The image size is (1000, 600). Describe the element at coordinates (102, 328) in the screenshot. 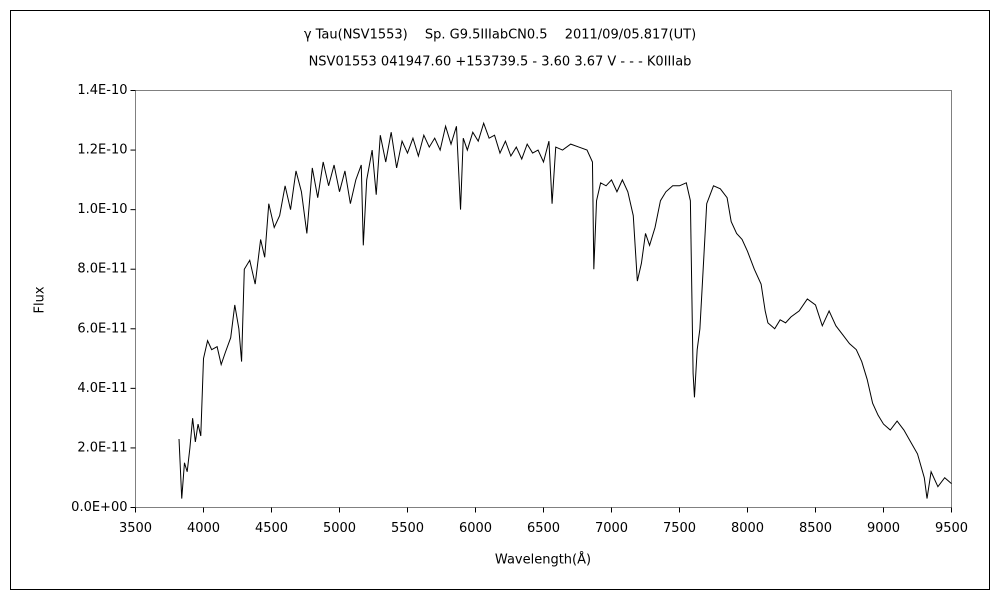

I see `y-tick-label: 6.0E-11` at that location.